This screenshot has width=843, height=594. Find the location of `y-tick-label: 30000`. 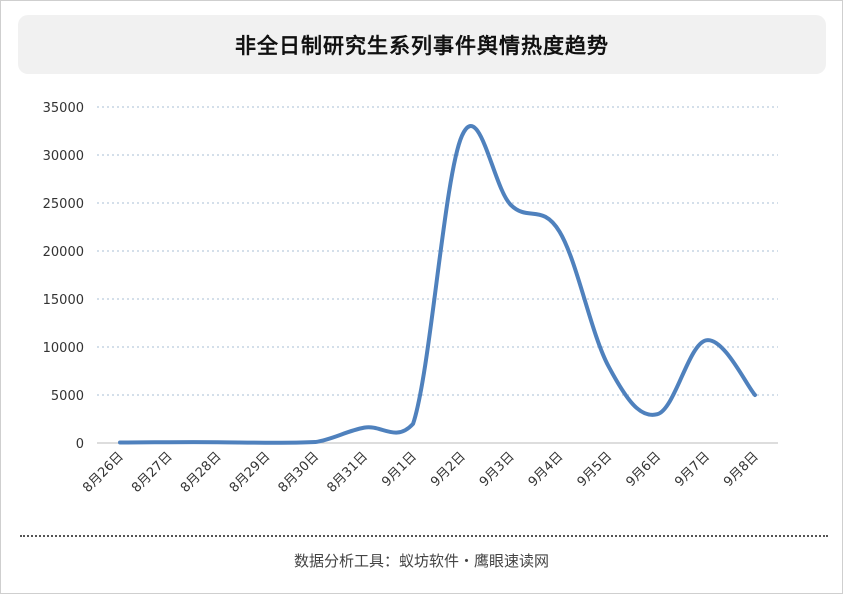

y-tick-label: 30000 is located at coordinates (63, 156).